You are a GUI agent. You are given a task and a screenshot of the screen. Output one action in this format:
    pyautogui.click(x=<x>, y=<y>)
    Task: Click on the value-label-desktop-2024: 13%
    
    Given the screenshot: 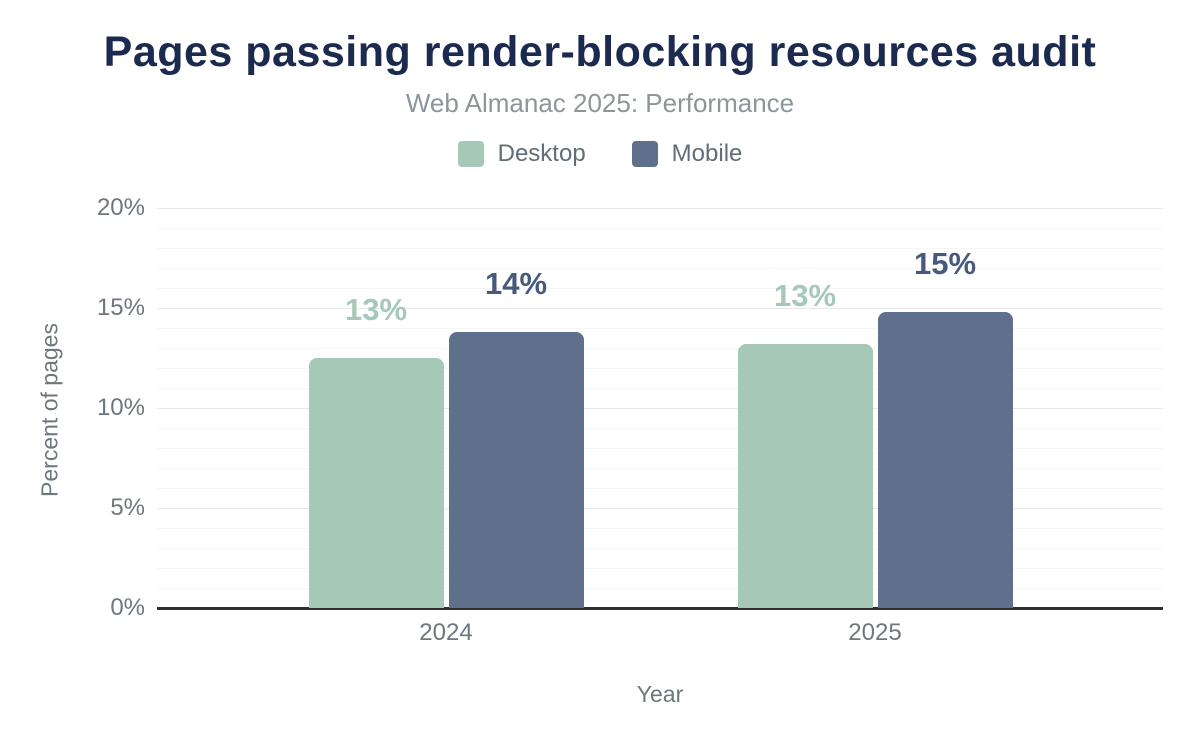 What is the action you would take?
    pyautogui.click(x=376, y=309)
    